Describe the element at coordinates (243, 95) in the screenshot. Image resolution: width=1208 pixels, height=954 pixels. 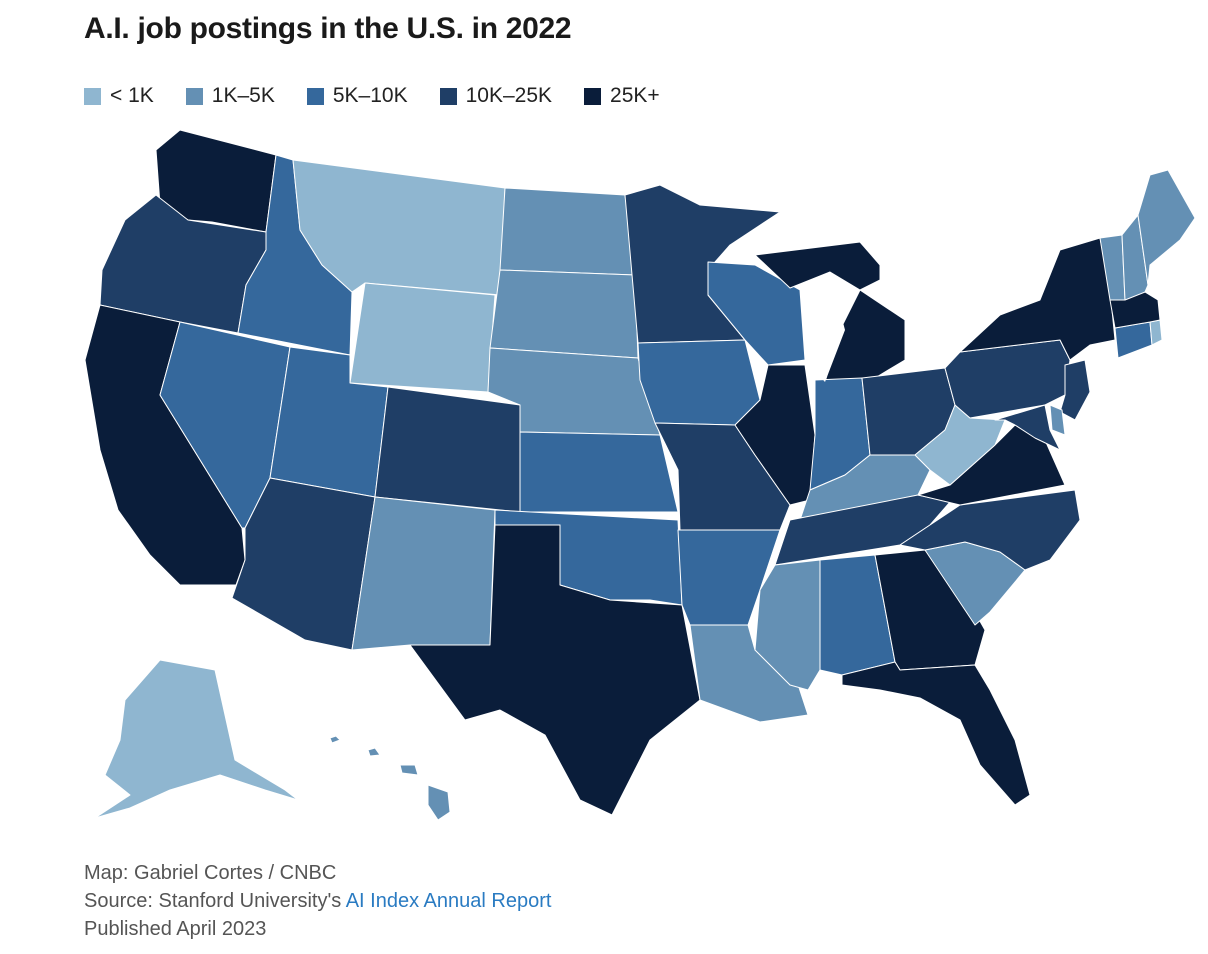
I see `legend-label-1k-5k: 1K–5K` at that location.